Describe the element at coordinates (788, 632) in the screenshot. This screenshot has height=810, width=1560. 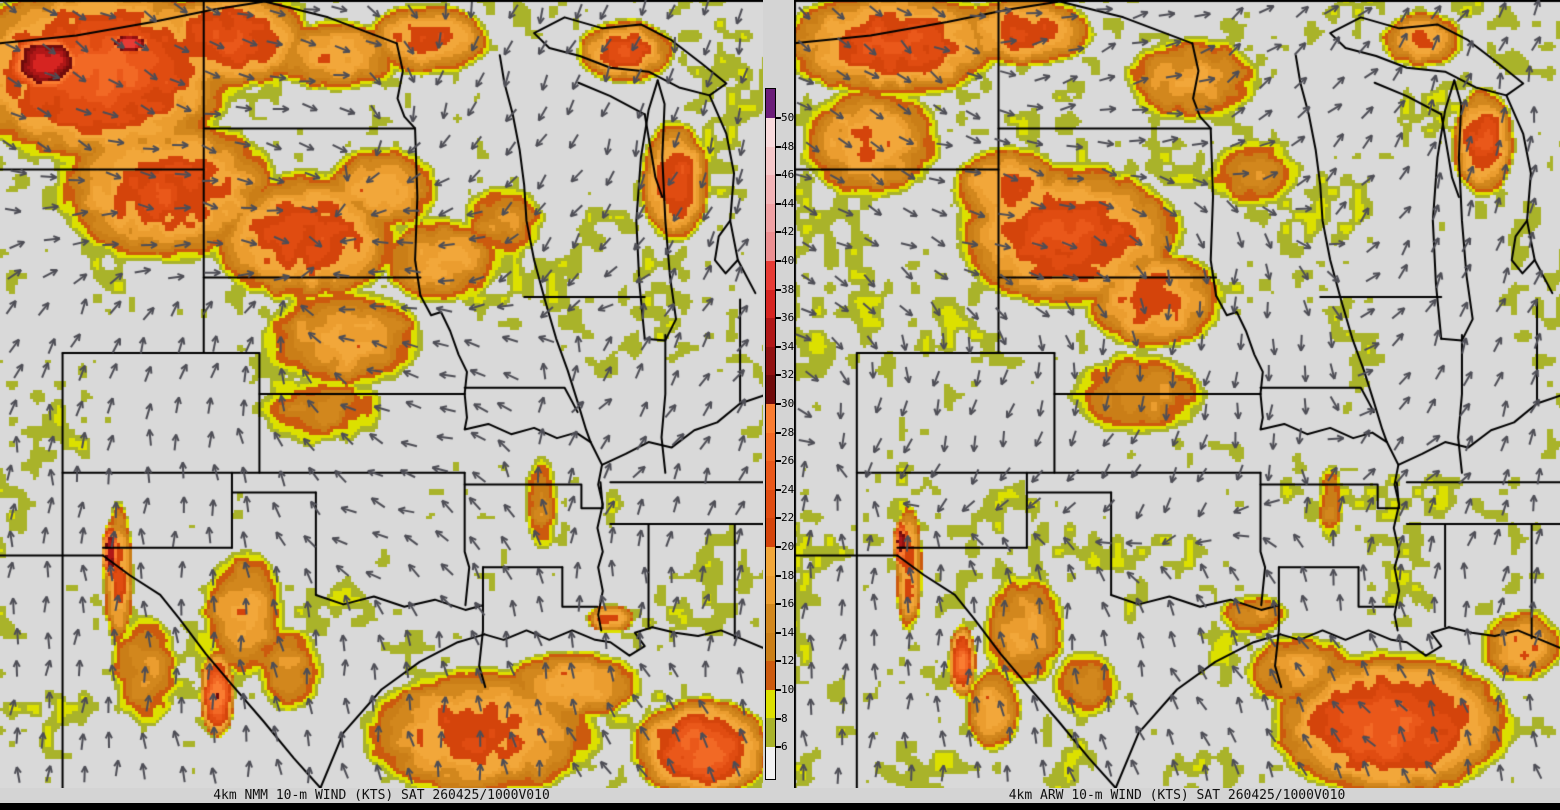
I see `colorbar-label: 14` at that location.